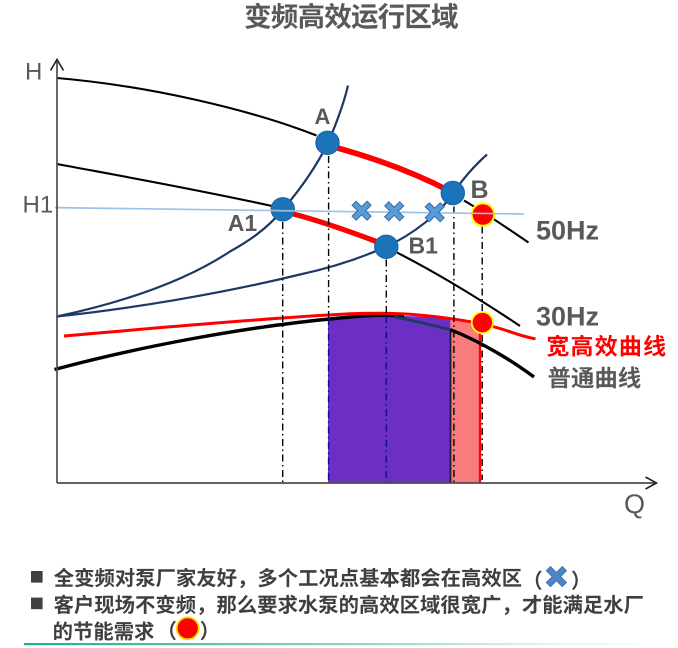 The height and width of the screenshot is (648, 678). Describe the element at coordinates (634, 504) in the screenshot. I see `svg-text: Q` at that location.